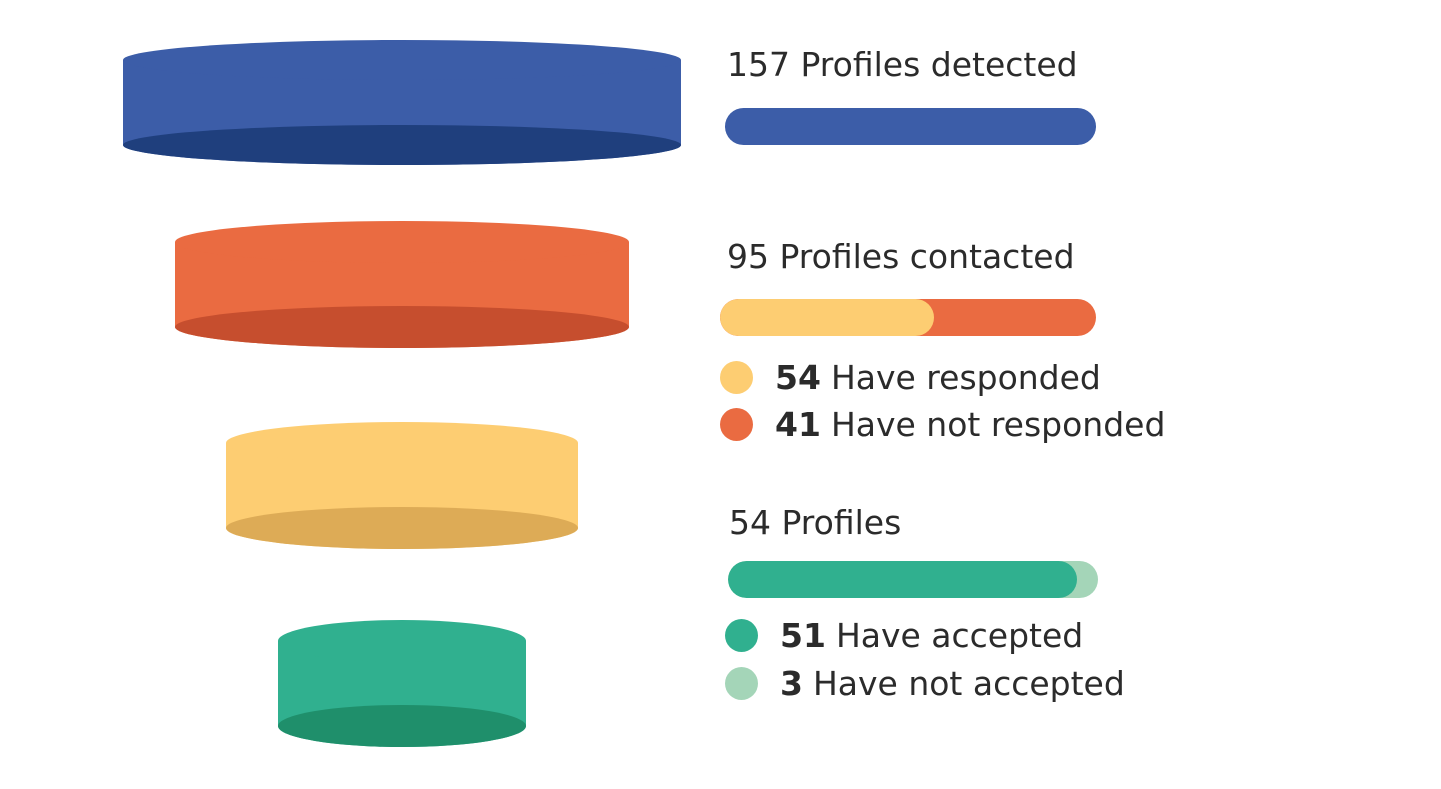  Describe the element at coordinates (791, 683) in the screenshot. I see `legend-count: 3` at that location.